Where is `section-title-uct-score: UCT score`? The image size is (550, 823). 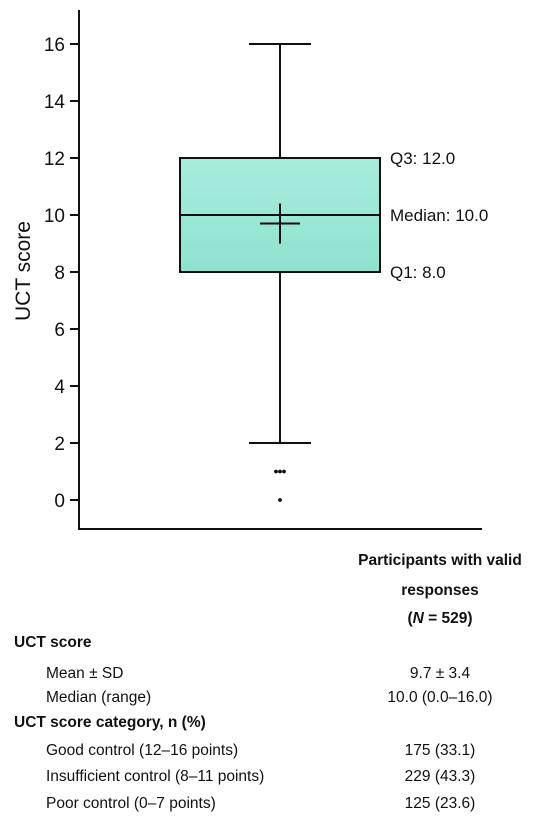 section-title-uct-score: UCT score is located at coordinates (53, 642).